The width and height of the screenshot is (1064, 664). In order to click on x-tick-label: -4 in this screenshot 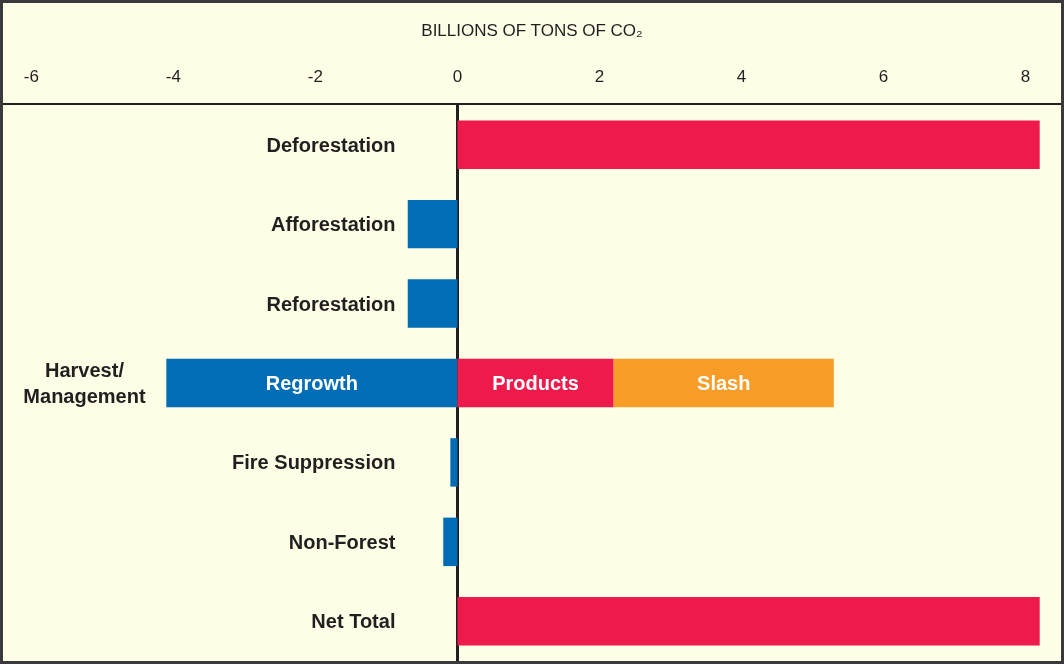, I will do `click(173, 77)`.